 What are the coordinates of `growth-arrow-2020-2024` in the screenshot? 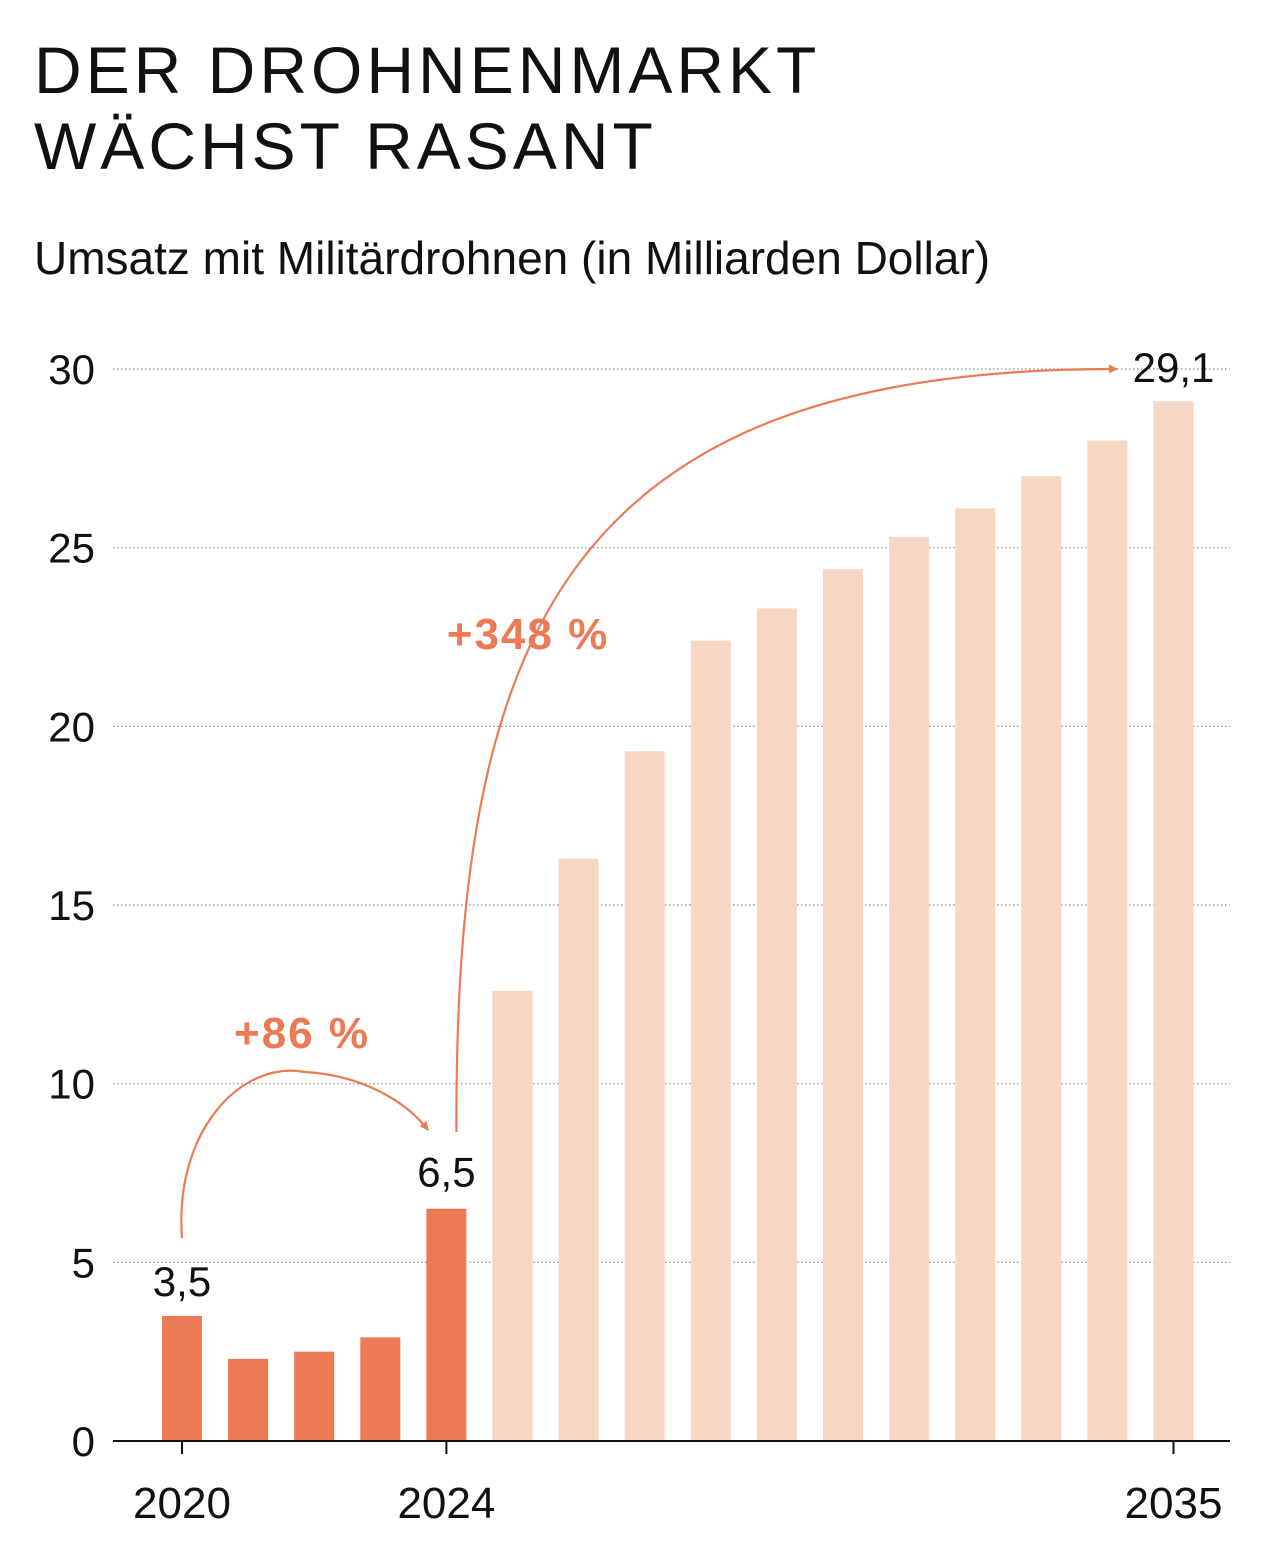 It's located at (304, 1154).